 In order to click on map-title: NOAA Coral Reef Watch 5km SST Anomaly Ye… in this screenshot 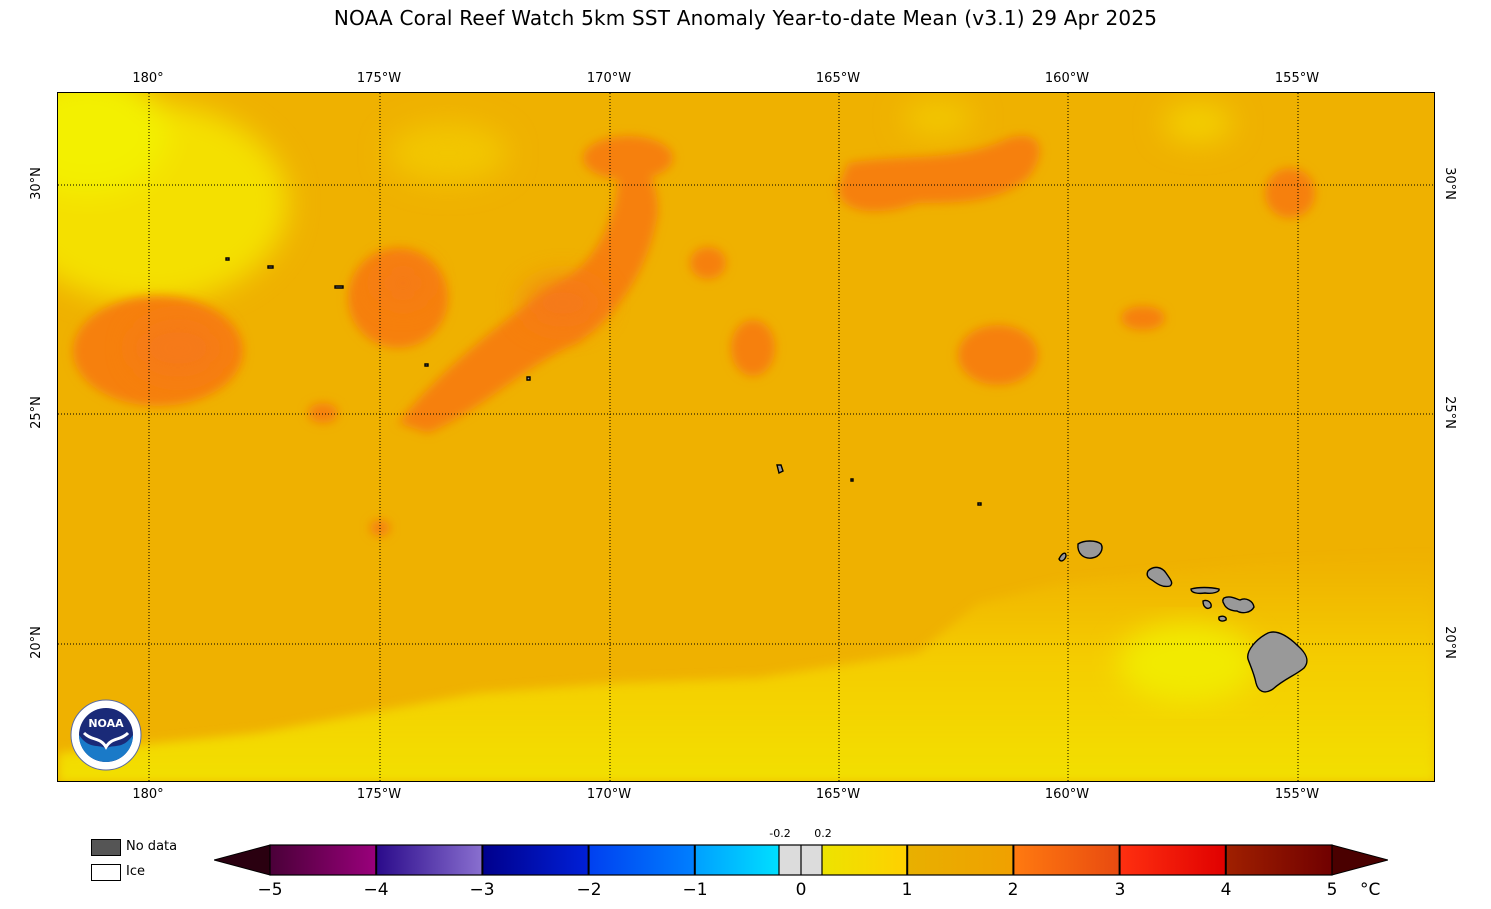, I will do `click(745, 18)`.